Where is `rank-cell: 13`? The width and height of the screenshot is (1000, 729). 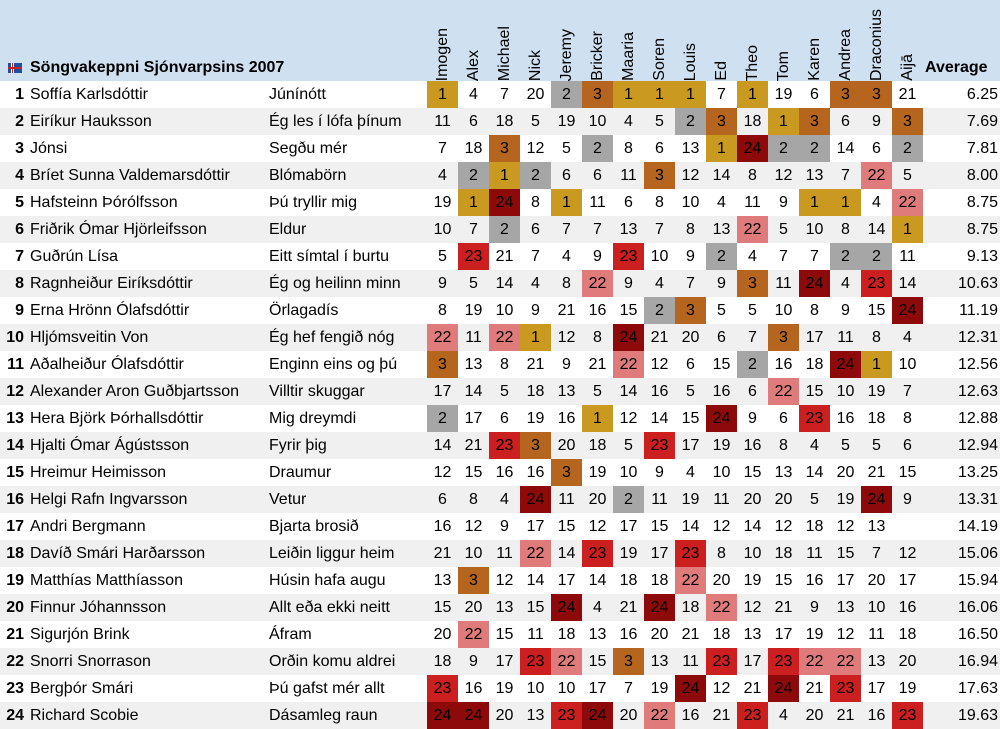 rank-cell: 13 is located at coordinates (15, 418).